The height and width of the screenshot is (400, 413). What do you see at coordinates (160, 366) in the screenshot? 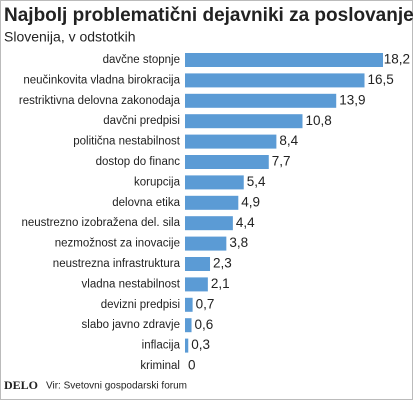
I see `category-label: kriminal` at bounding box center [160, 366].